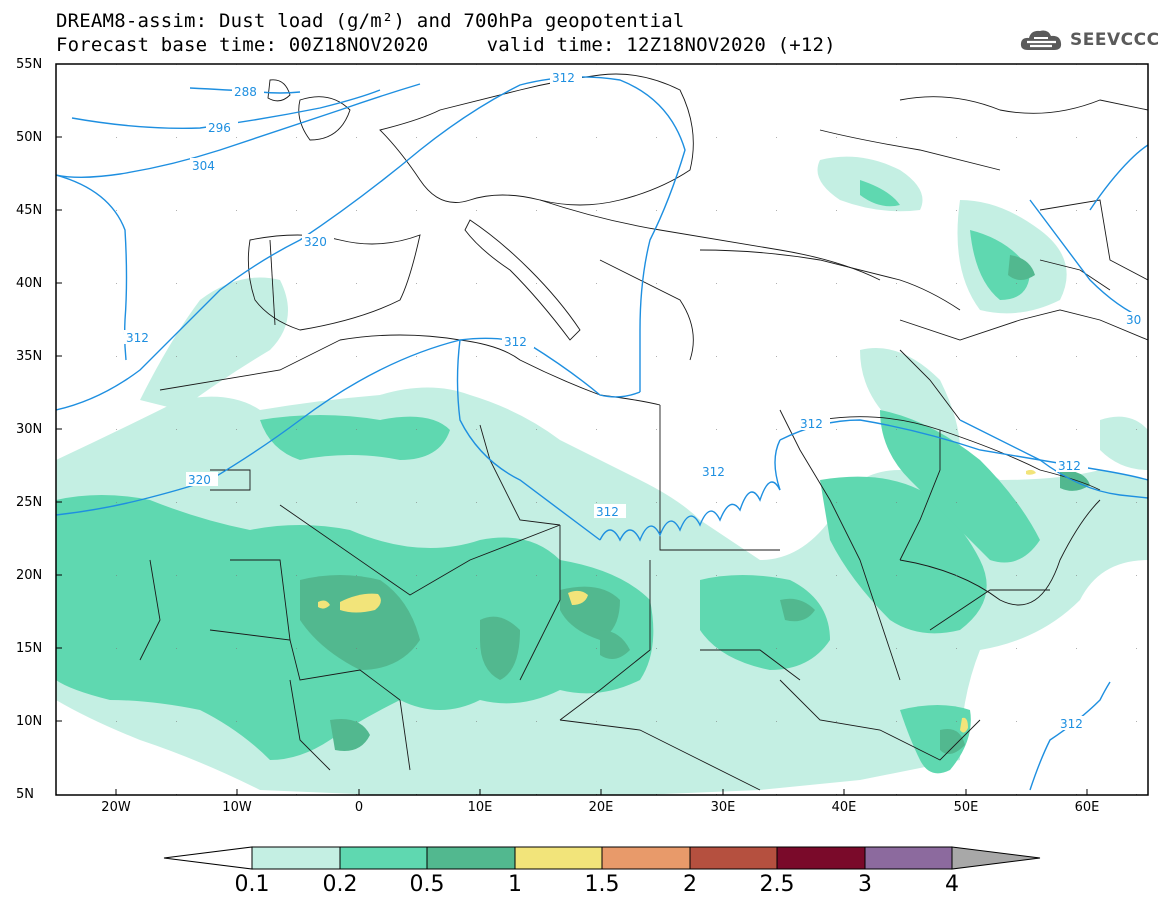 The image size is (1165, 907). I want to click on colorbar-label: 3, so click(865, 884).